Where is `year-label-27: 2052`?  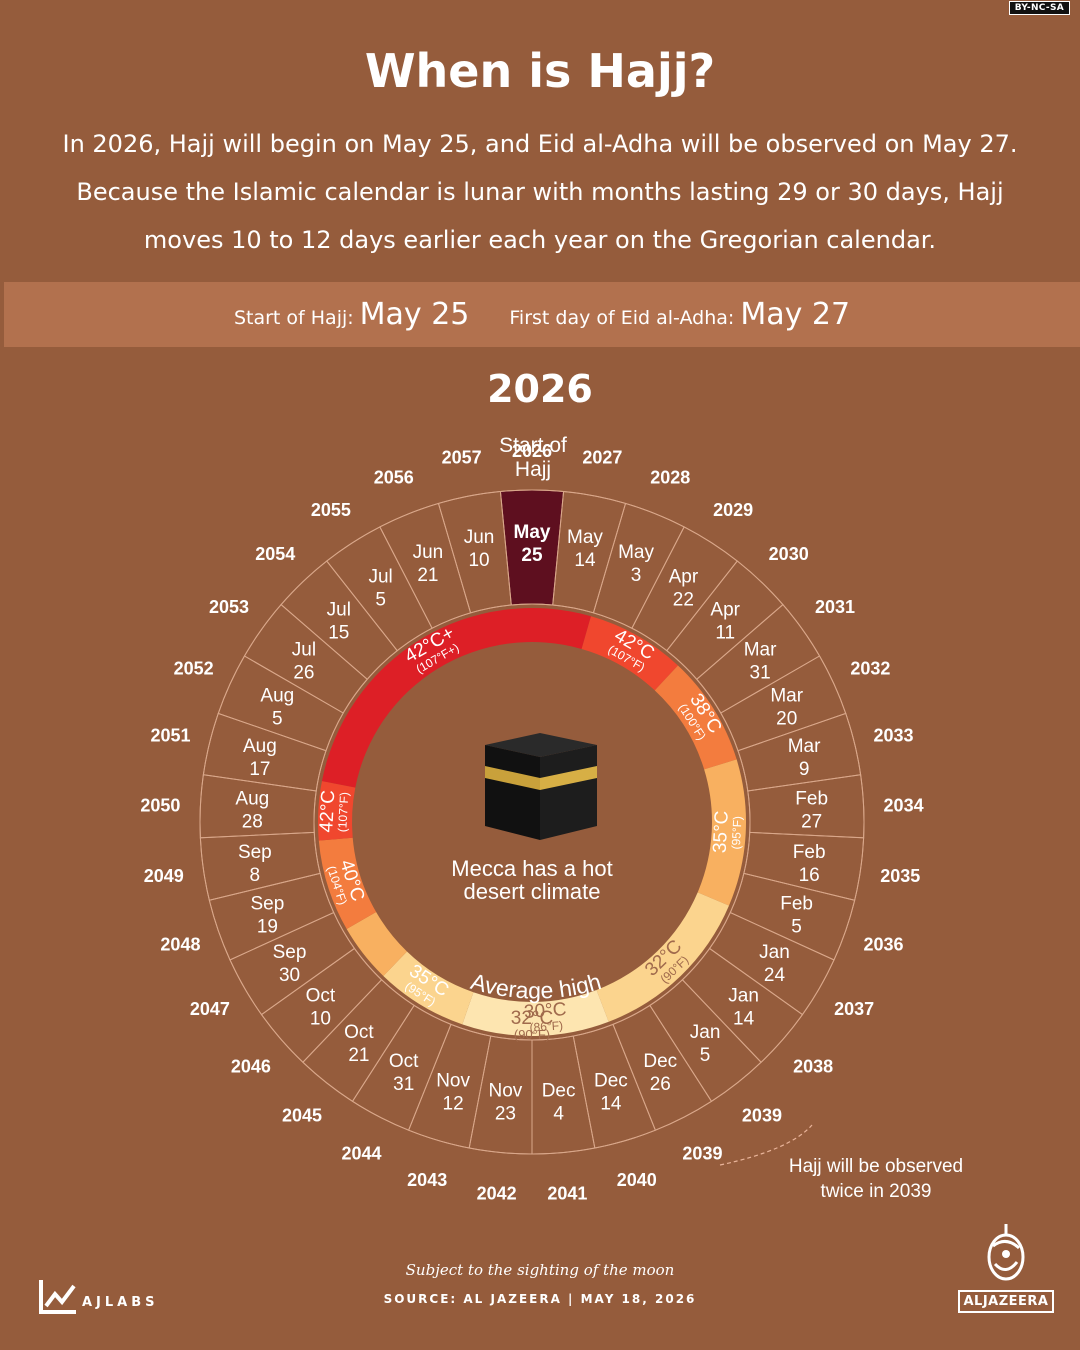 year-label-27: 2052 is located at coordinates (194, 668).